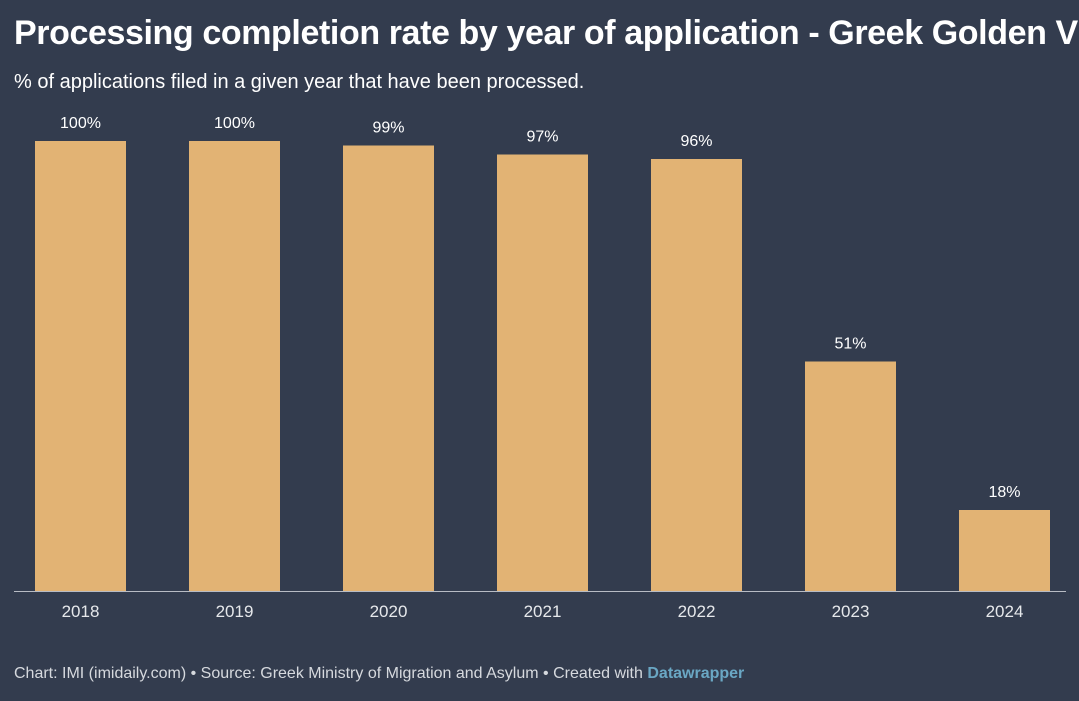 The width and height of the screenshot is (1079, 701). What do you see at coordinates (234, 123) in the screenshot?
I see `value-label-2019: 100%` at bounding box center [234, 123].